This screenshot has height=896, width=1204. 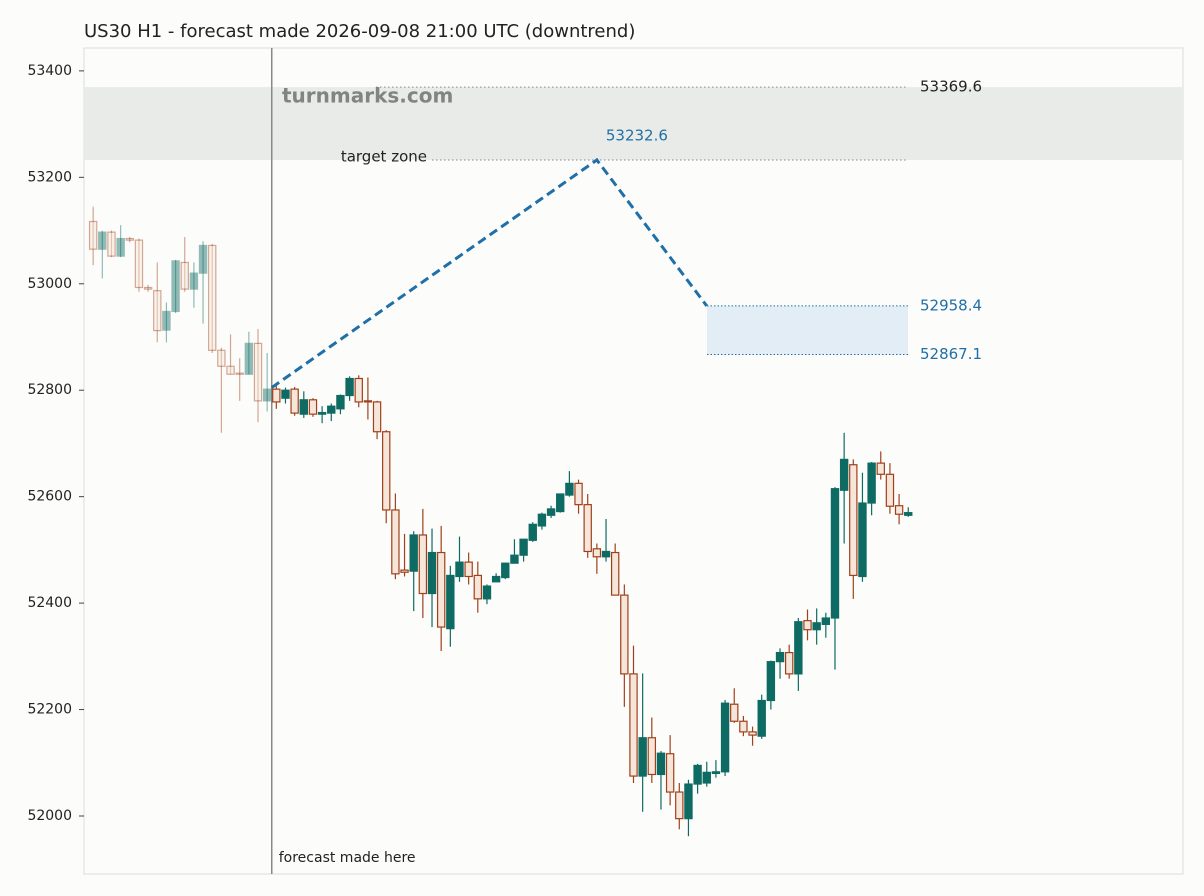 What do you see at coordinates (367, 96) in the screenshot?
I see `watermark: turnmarks.com` at bounding box center [367, 96].